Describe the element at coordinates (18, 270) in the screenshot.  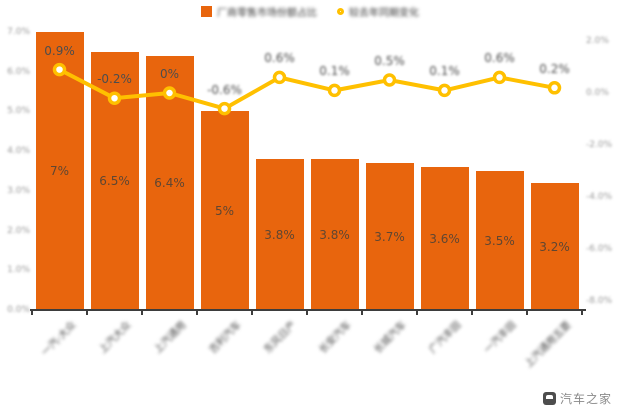
I see `left-axis-tick-label: 1.0%` at that location.